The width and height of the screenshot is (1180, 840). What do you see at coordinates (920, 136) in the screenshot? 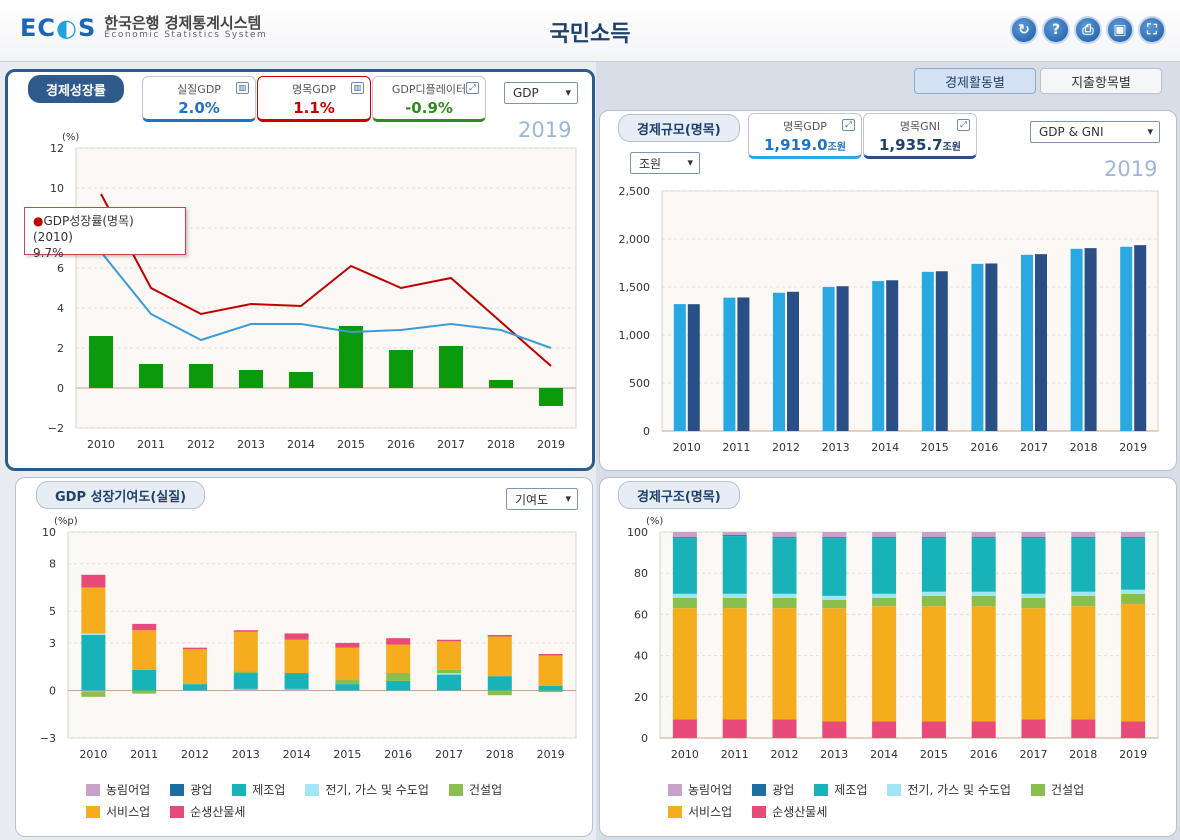
I see `kpi-nominal-gni-size: 명목GNI 1,935.7조원 ⤢` at bounding box center [920, 136].